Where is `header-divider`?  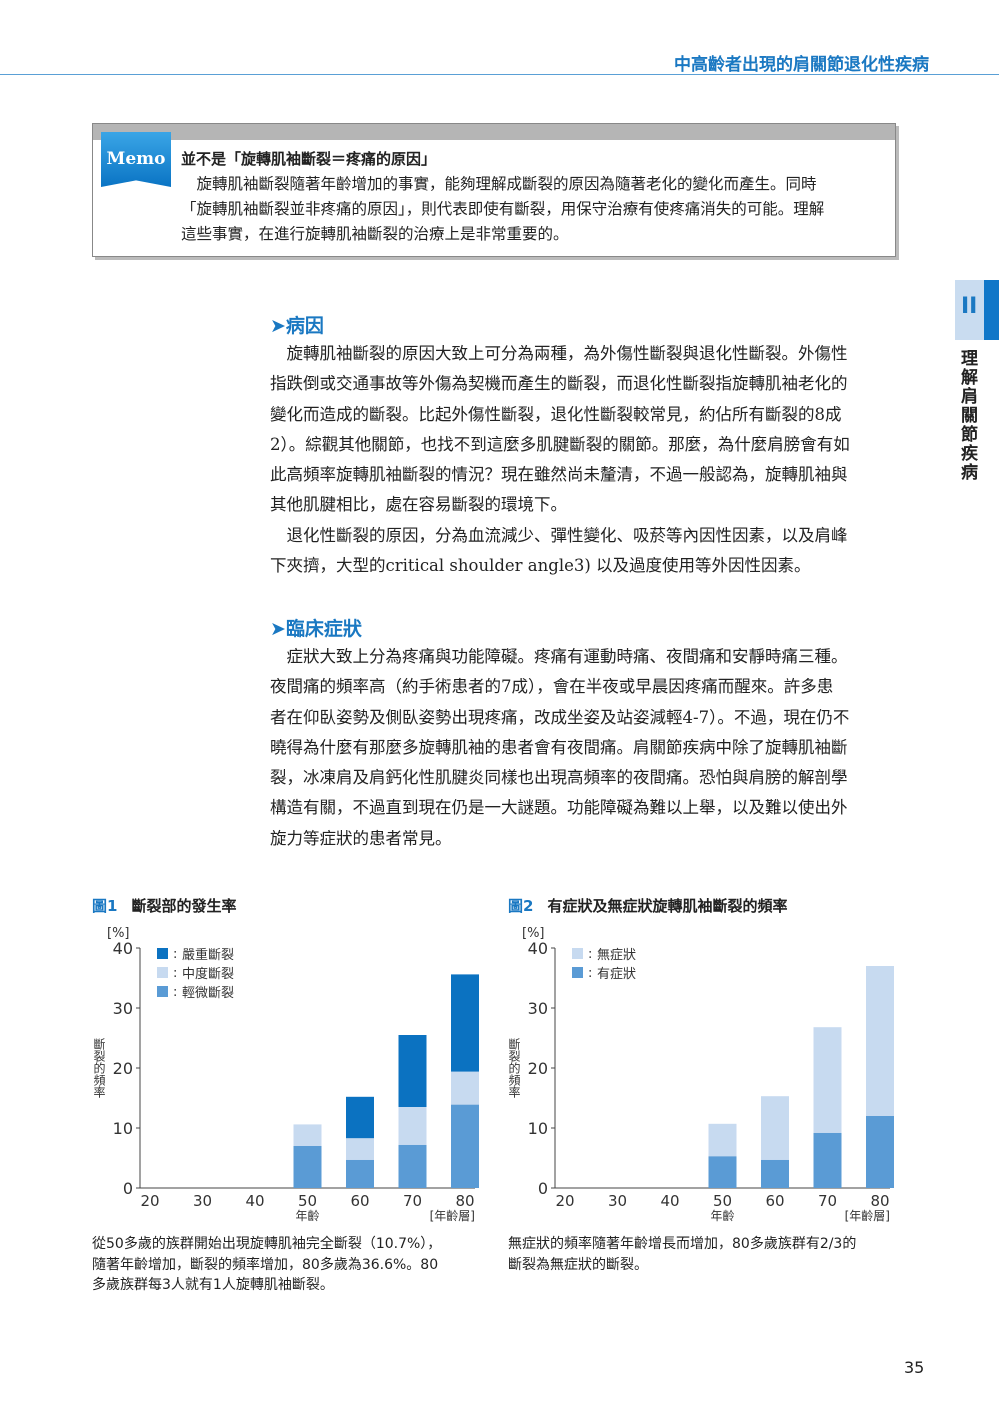
header-divider is located at coordinates (499, 74).